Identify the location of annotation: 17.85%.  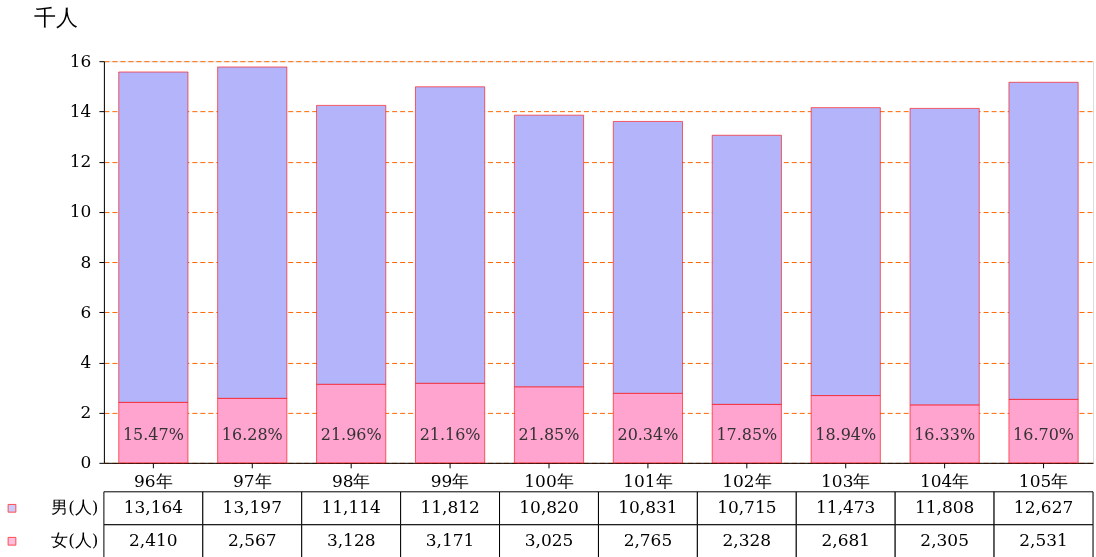
(747, 434).